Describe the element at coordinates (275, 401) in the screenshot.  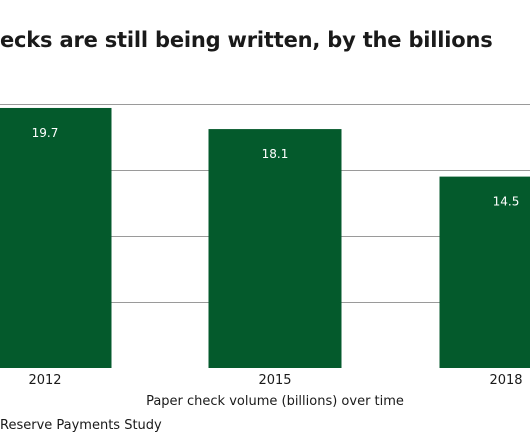
I see `x-axis-title: Paper check volume (billions) over time` at that location.